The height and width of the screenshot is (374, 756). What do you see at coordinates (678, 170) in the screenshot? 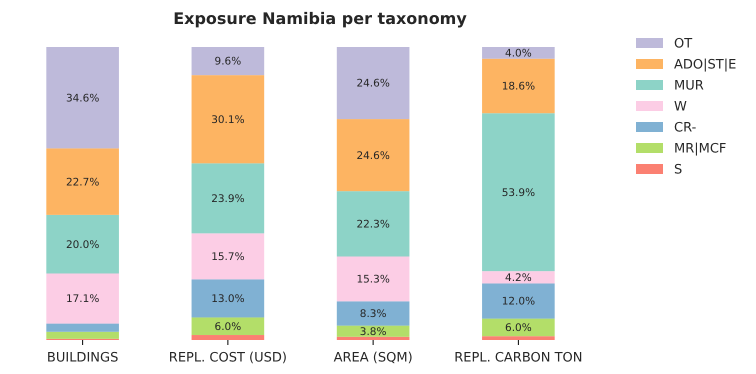
I see `legend-label: S` at bounding box center [678, 170].